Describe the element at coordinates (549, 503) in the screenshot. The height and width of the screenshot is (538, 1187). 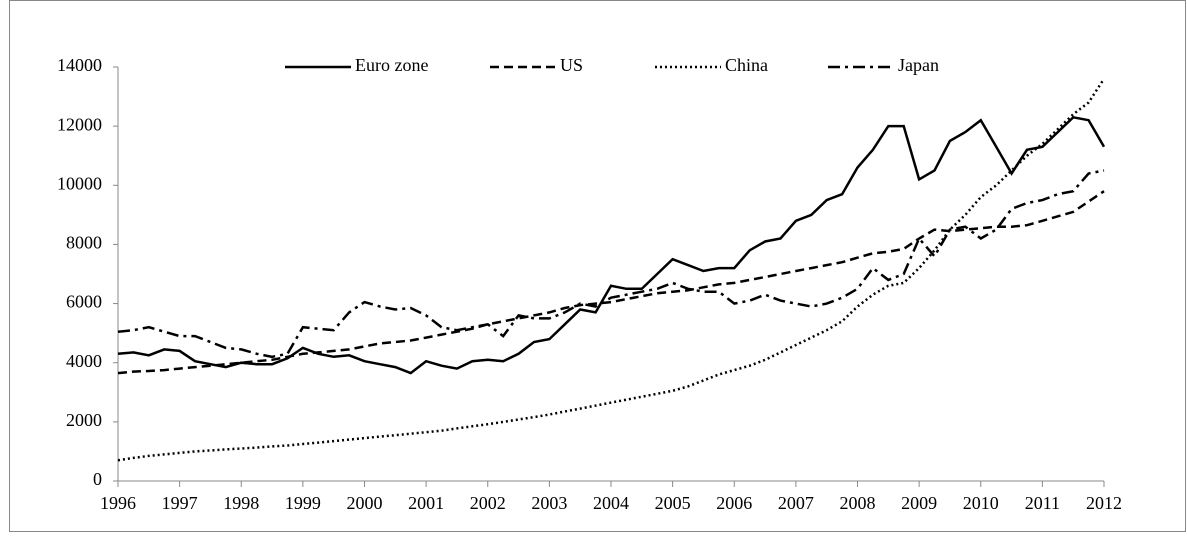
I see `x-tick-label: 2003` at that location.